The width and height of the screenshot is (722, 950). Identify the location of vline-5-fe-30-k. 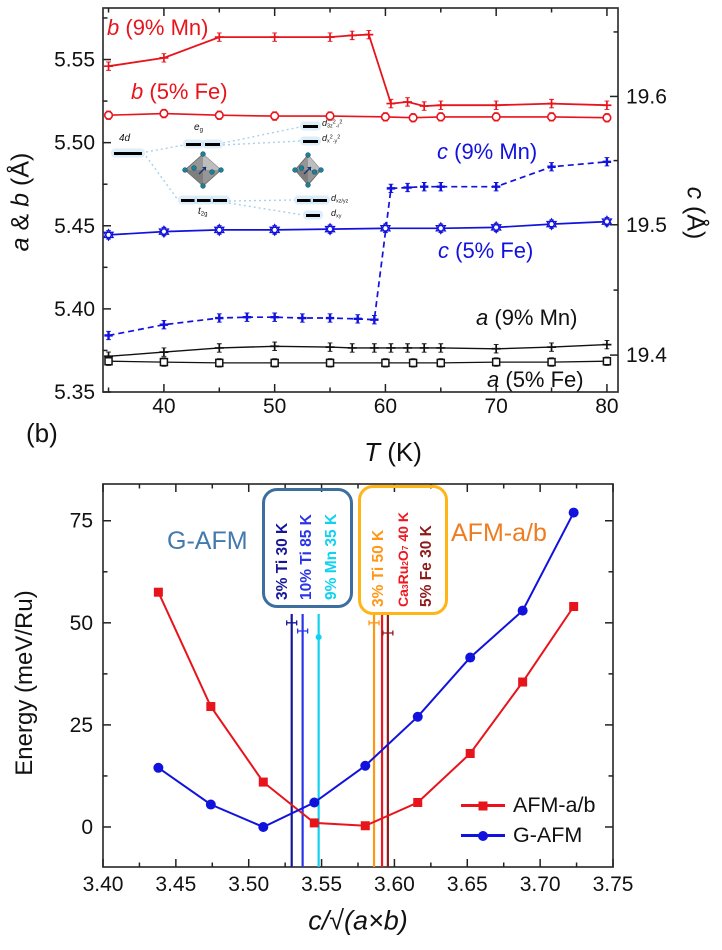
(388, 740).